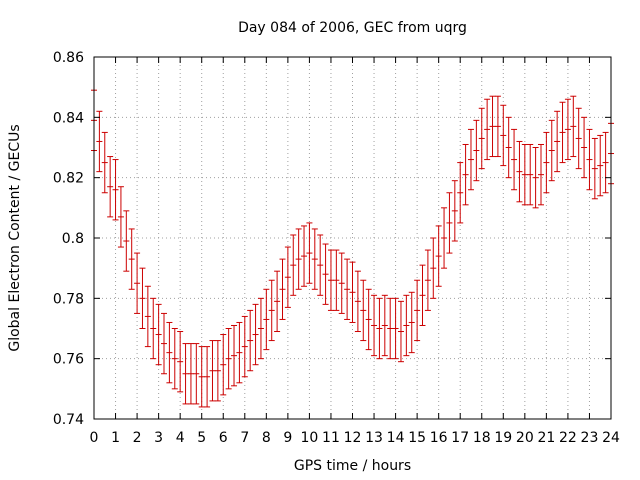  Describe the element at coordinates (68, 360) in the screenshot. I see `y-tick-label: 0.76` at that location.